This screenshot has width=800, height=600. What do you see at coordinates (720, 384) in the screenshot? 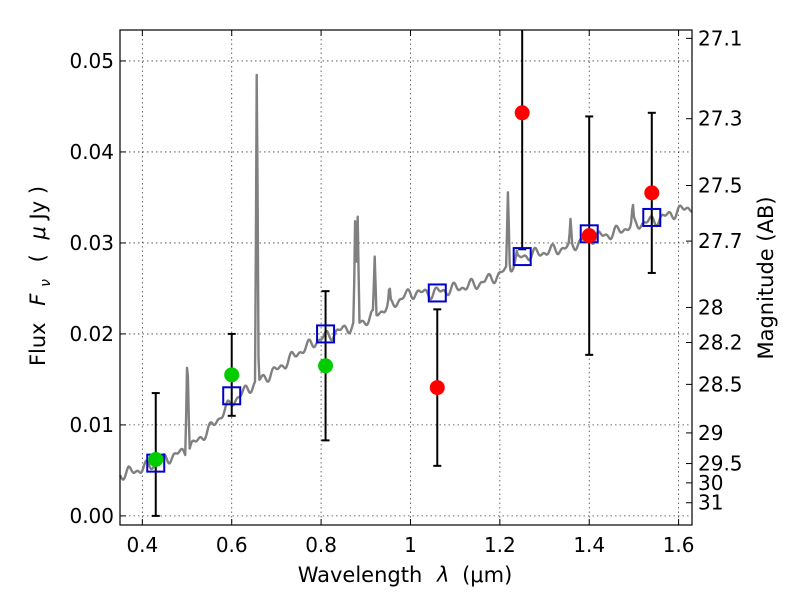
I see `y2-tick-label: 28.5` at bounding box center [720, 384].